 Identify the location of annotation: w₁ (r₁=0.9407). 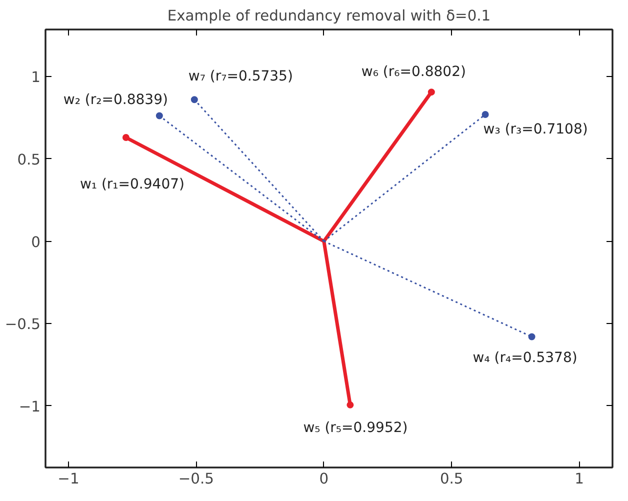
(132, 184).